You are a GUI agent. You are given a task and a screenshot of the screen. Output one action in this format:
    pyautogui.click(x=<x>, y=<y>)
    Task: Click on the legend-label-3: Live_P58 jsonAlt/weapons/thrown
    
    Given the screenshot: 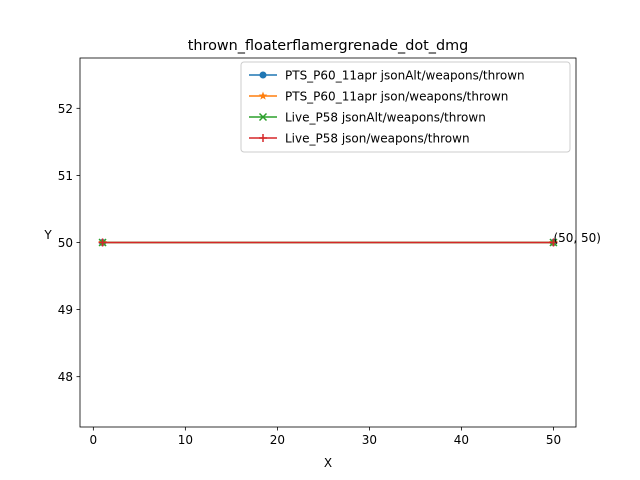 What is the action you would take?
    pyautogui.click(x=385, y=118)
    